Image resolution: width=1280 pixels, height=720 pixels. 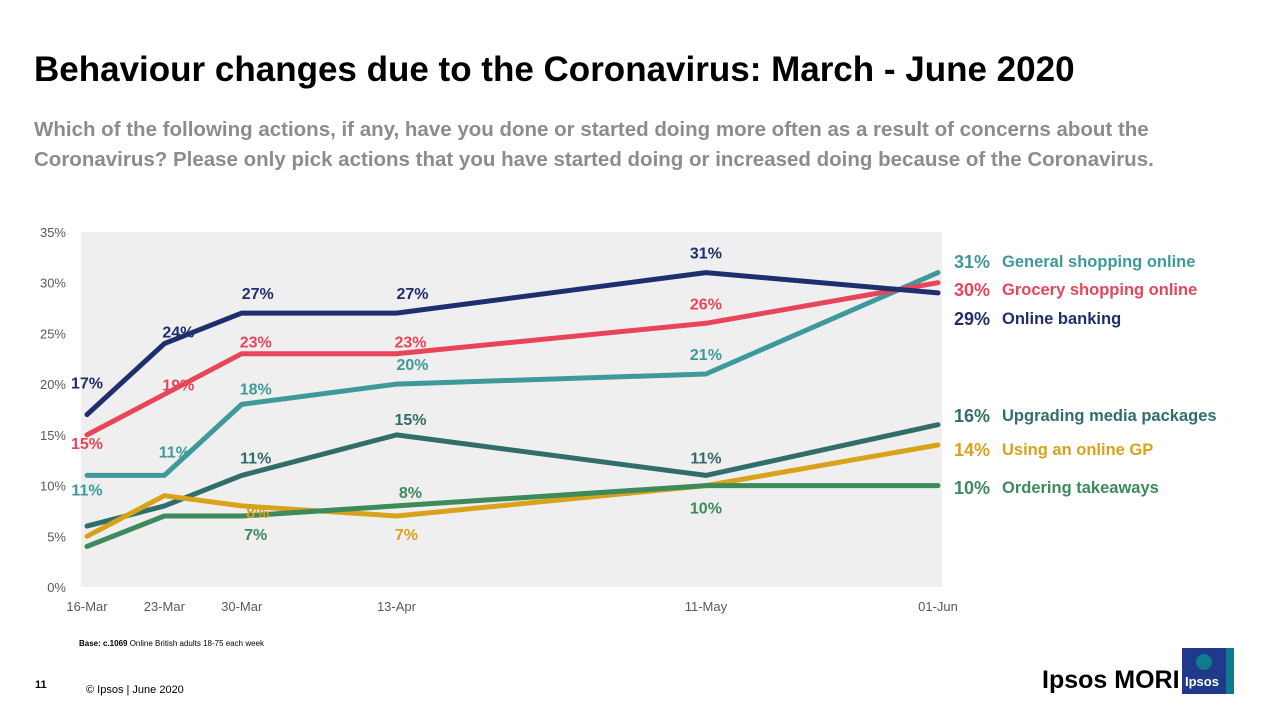 I want to click on copyright: © Ipsos | June 2020, so click(x=135, y=690).